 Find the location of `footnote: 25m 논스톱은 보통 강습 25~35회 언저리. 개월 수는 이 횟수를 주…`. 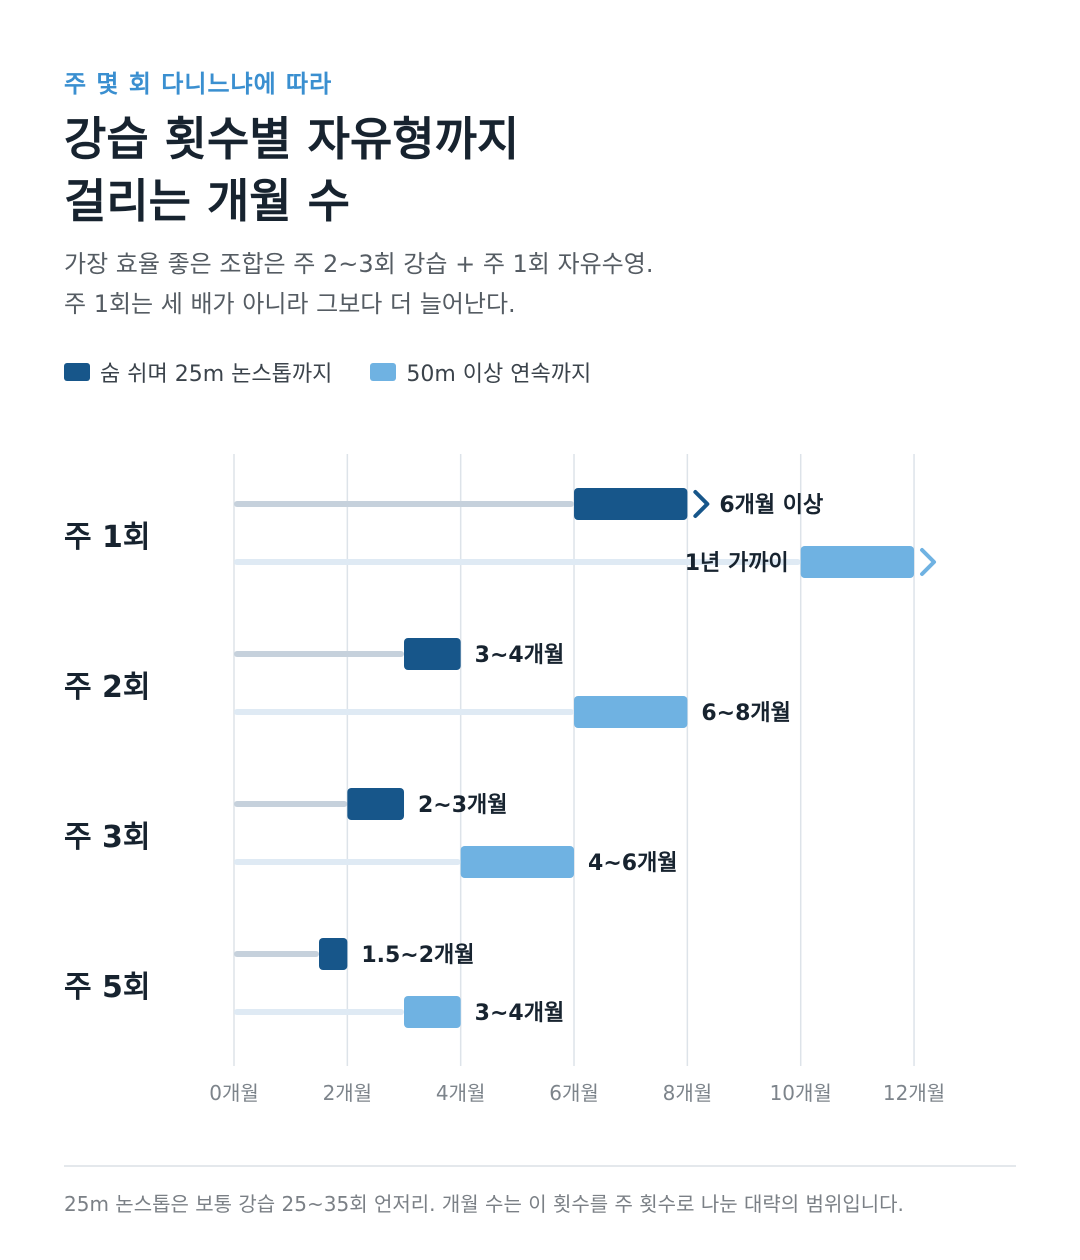

footnote: 25m 논스톱은 보통 강습 25~35회 언저리. 개월 수는 이 횟수를 주… is located at coordinates (484, 1204).